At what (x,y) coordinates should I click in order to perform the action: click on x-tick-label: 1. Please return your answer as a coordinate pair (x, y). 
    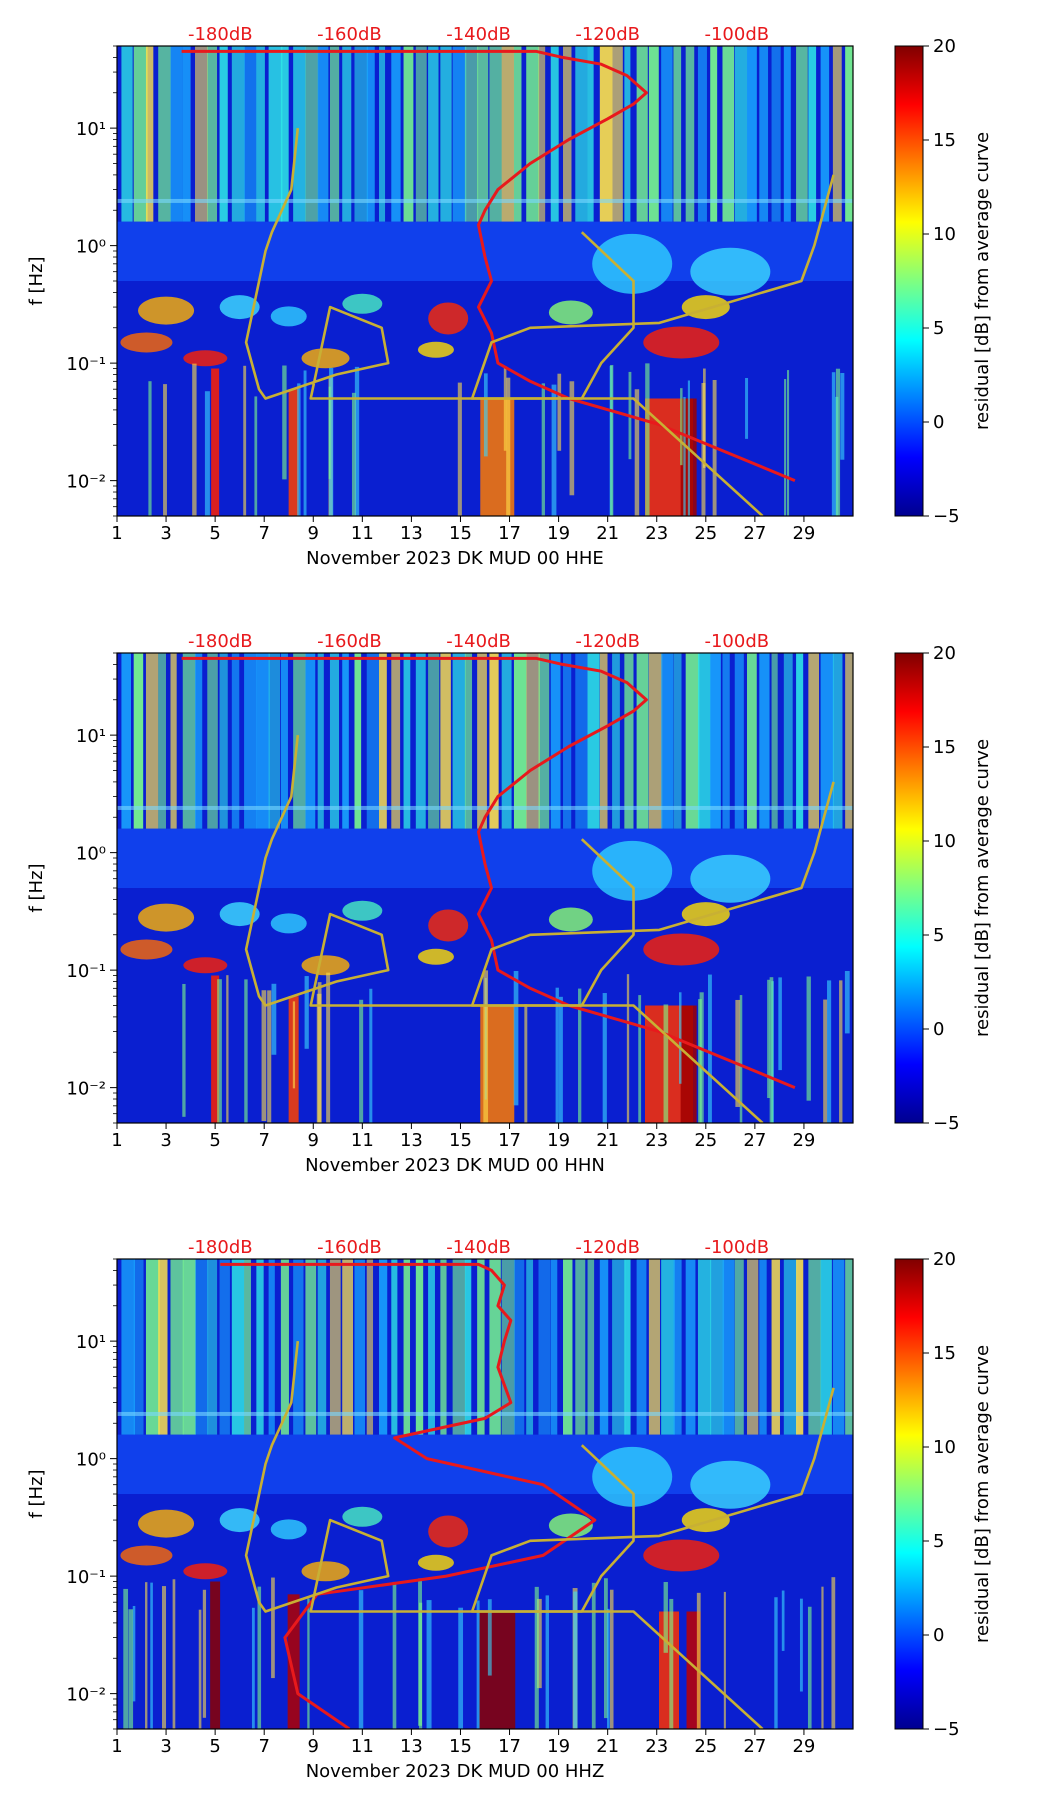
    Looking at the image, I should click on (116, 1140).